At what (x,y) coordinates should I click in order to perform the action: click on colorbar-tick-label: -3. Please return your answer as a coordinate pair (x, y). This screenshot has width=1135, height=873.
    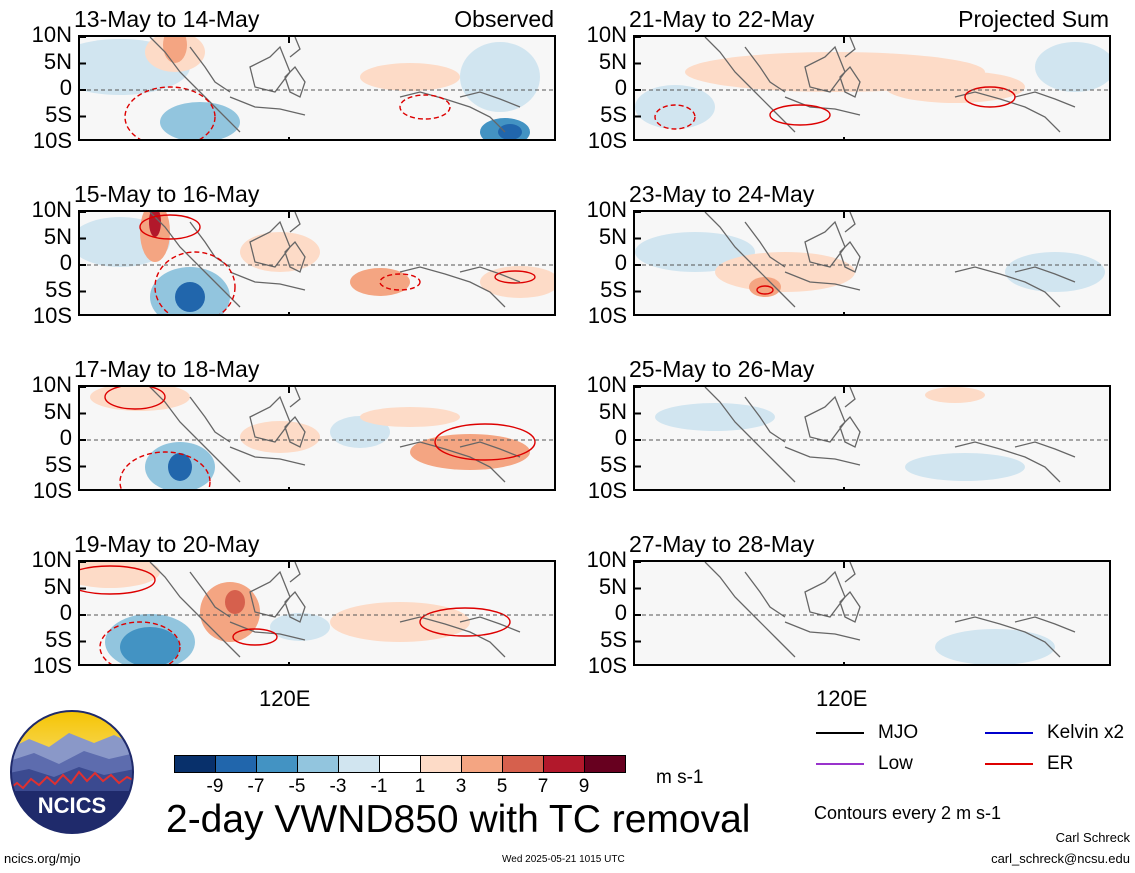
    Looking at the image, I should click on (338, 786).